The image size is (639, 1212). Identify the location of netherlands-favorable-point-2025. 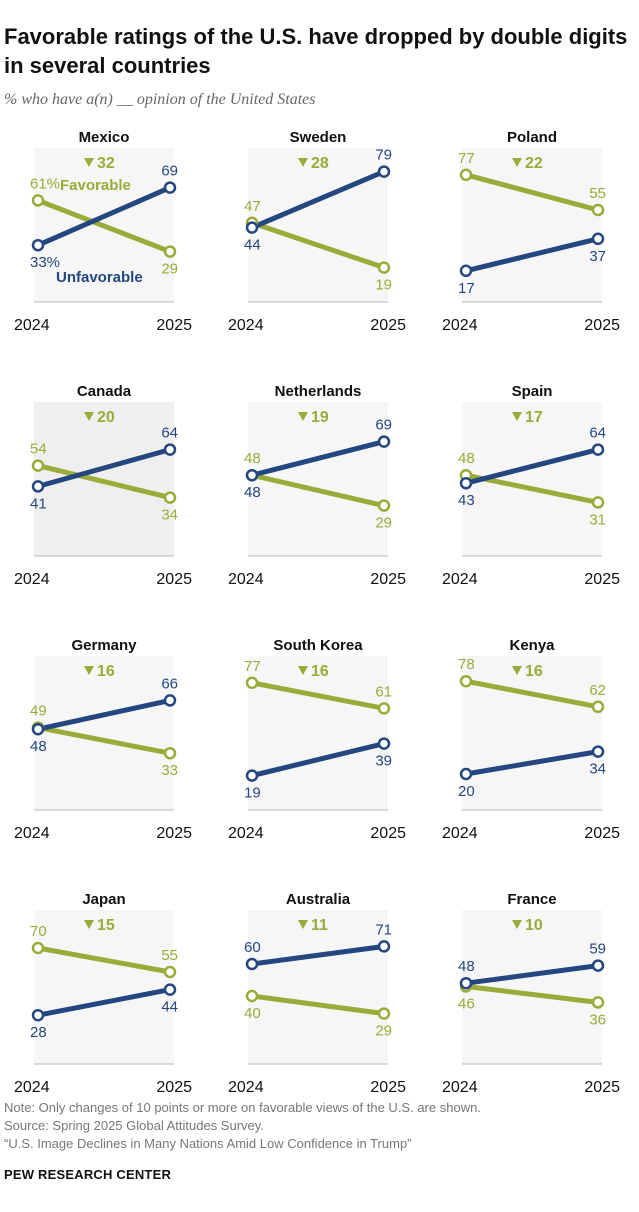
(384, 505).